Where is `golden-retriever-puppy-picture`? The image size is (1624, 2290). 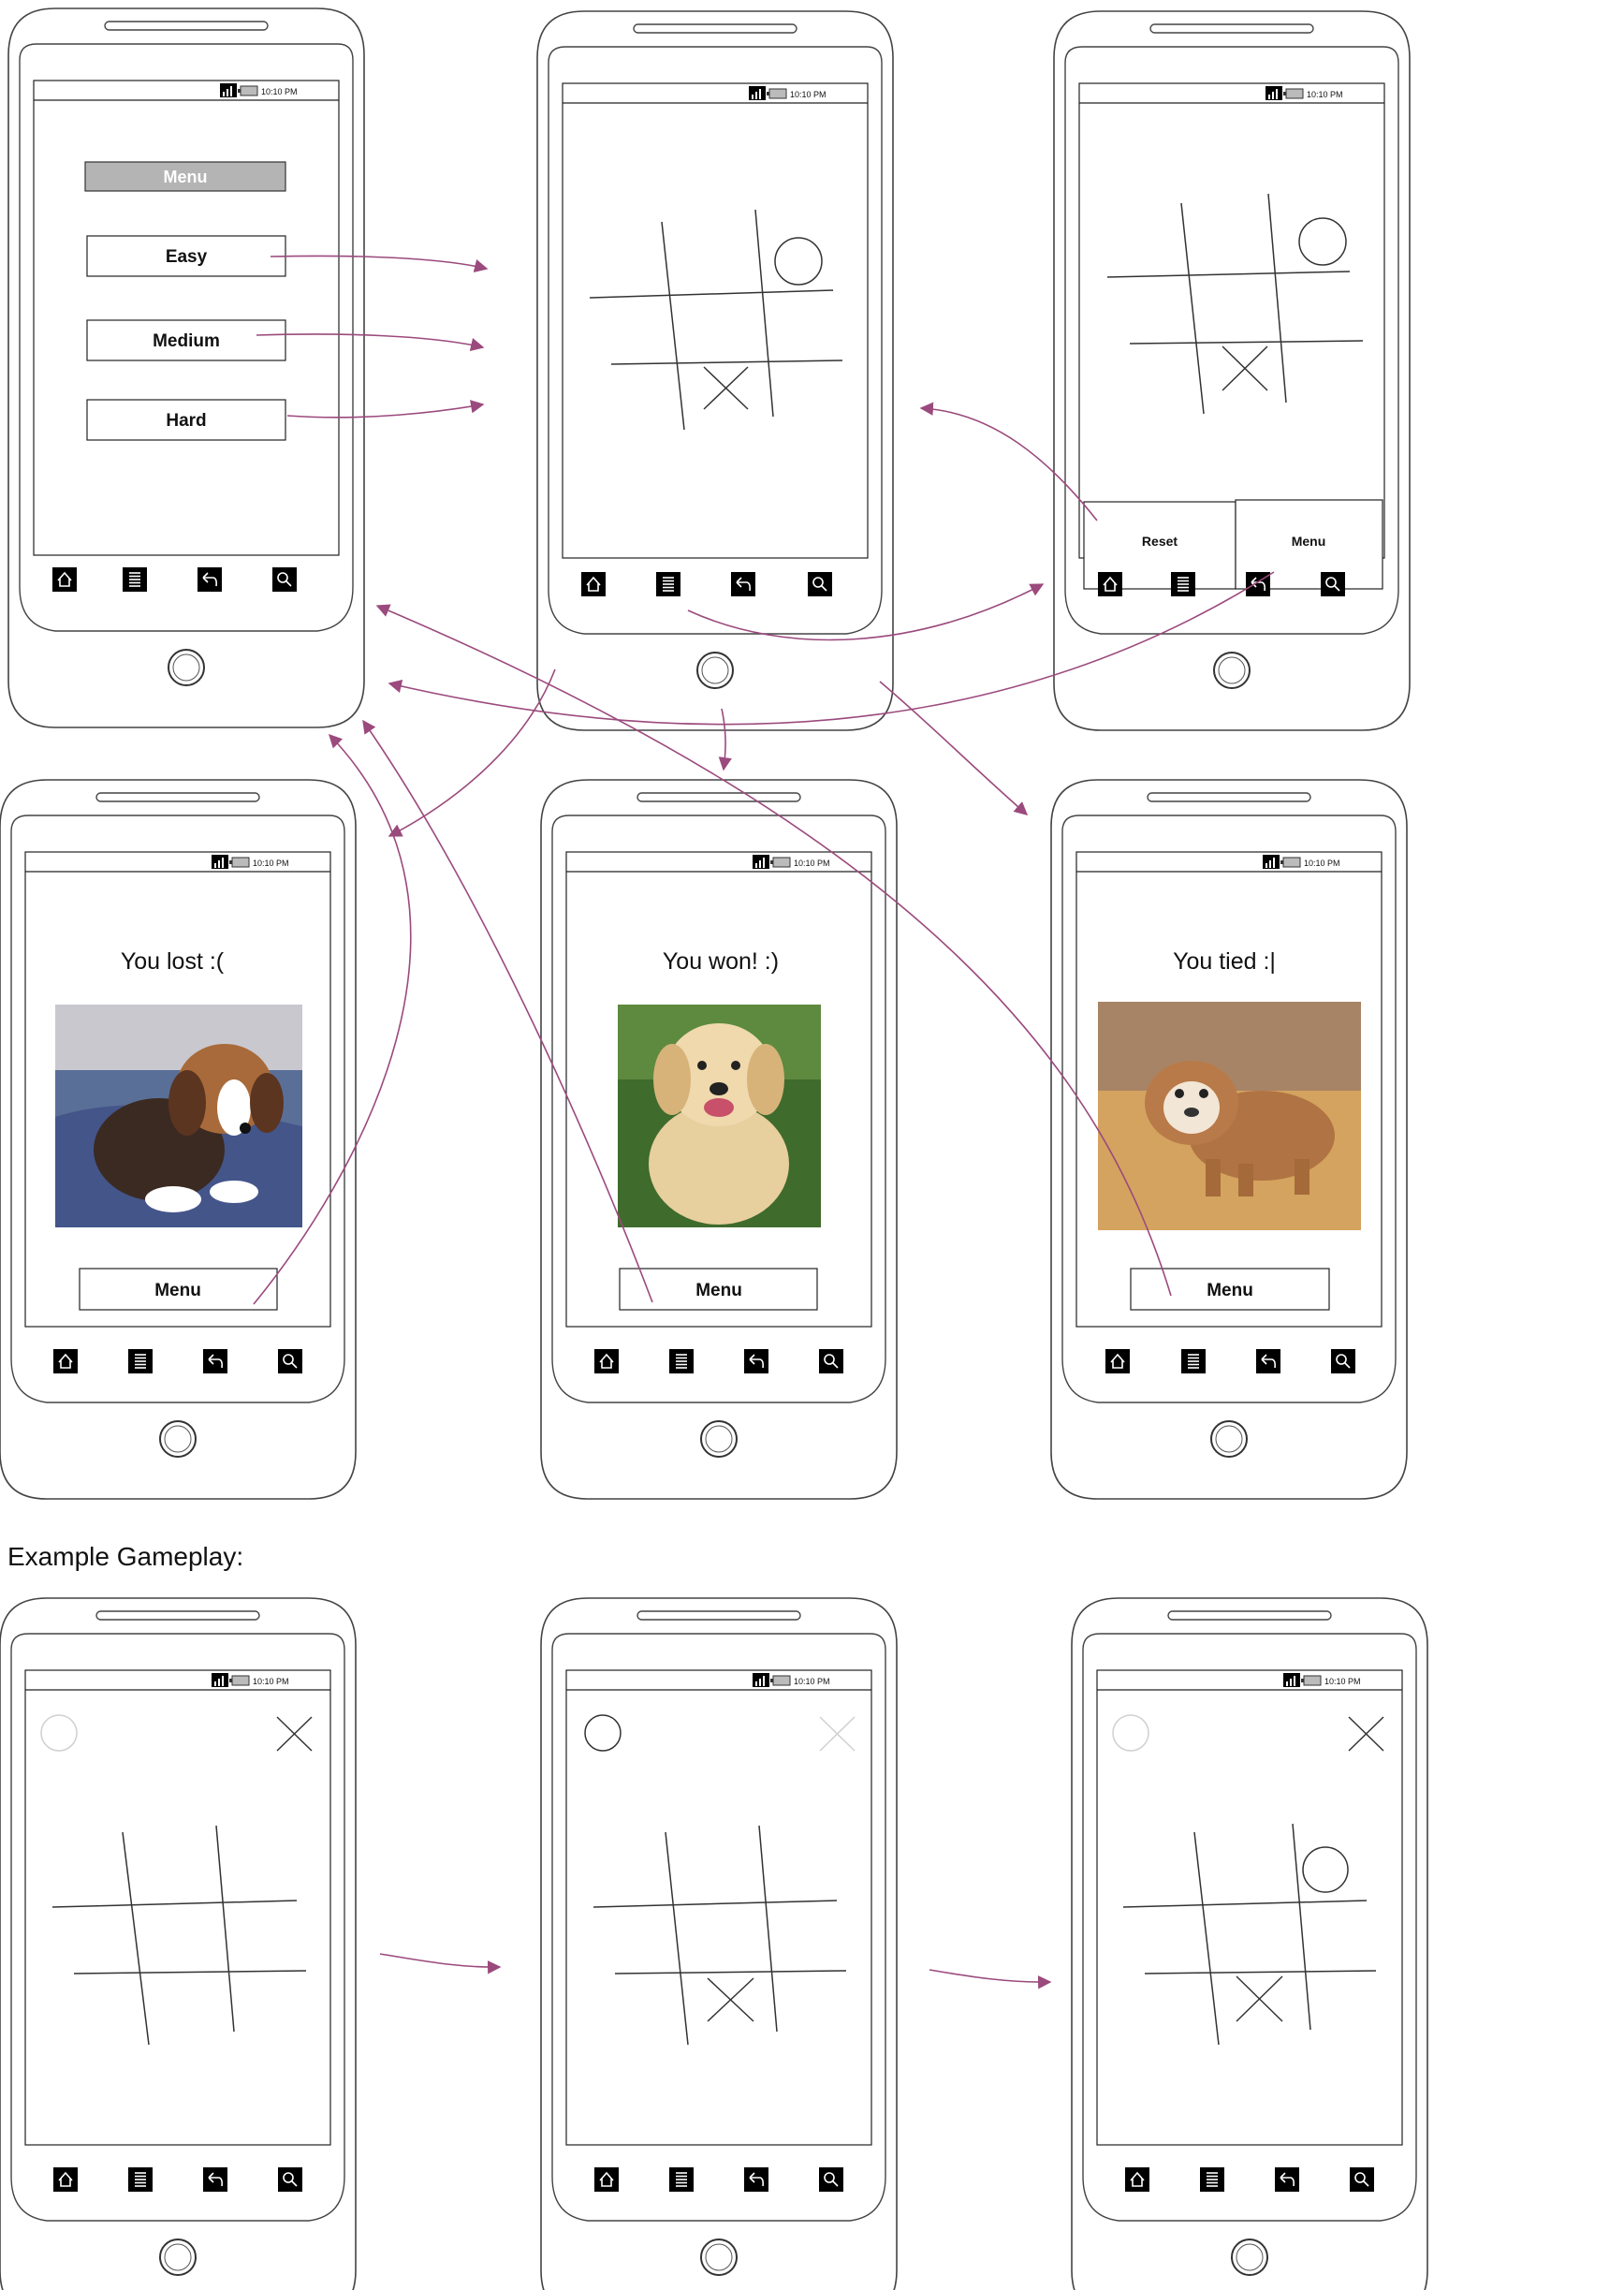 golden-retriever-puppy-picture is located at coordinates (719, 1116).